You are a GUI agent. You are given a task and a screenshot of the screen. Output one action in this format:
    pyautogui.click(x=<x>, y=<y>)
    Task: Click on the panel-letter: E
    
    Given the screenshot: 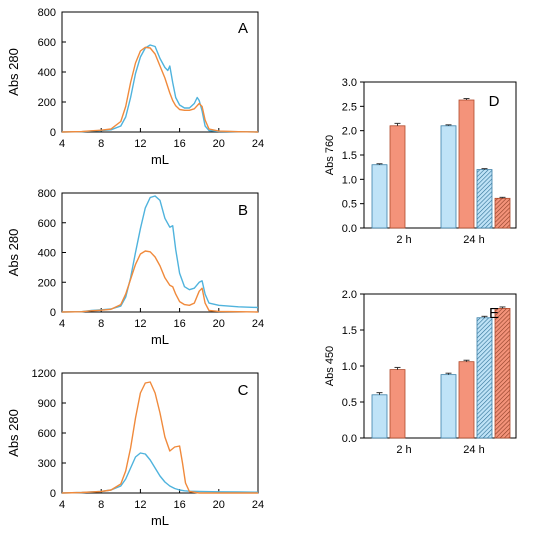 What is the action you would take?
    pyautogui.click(x=494, y=313)
    